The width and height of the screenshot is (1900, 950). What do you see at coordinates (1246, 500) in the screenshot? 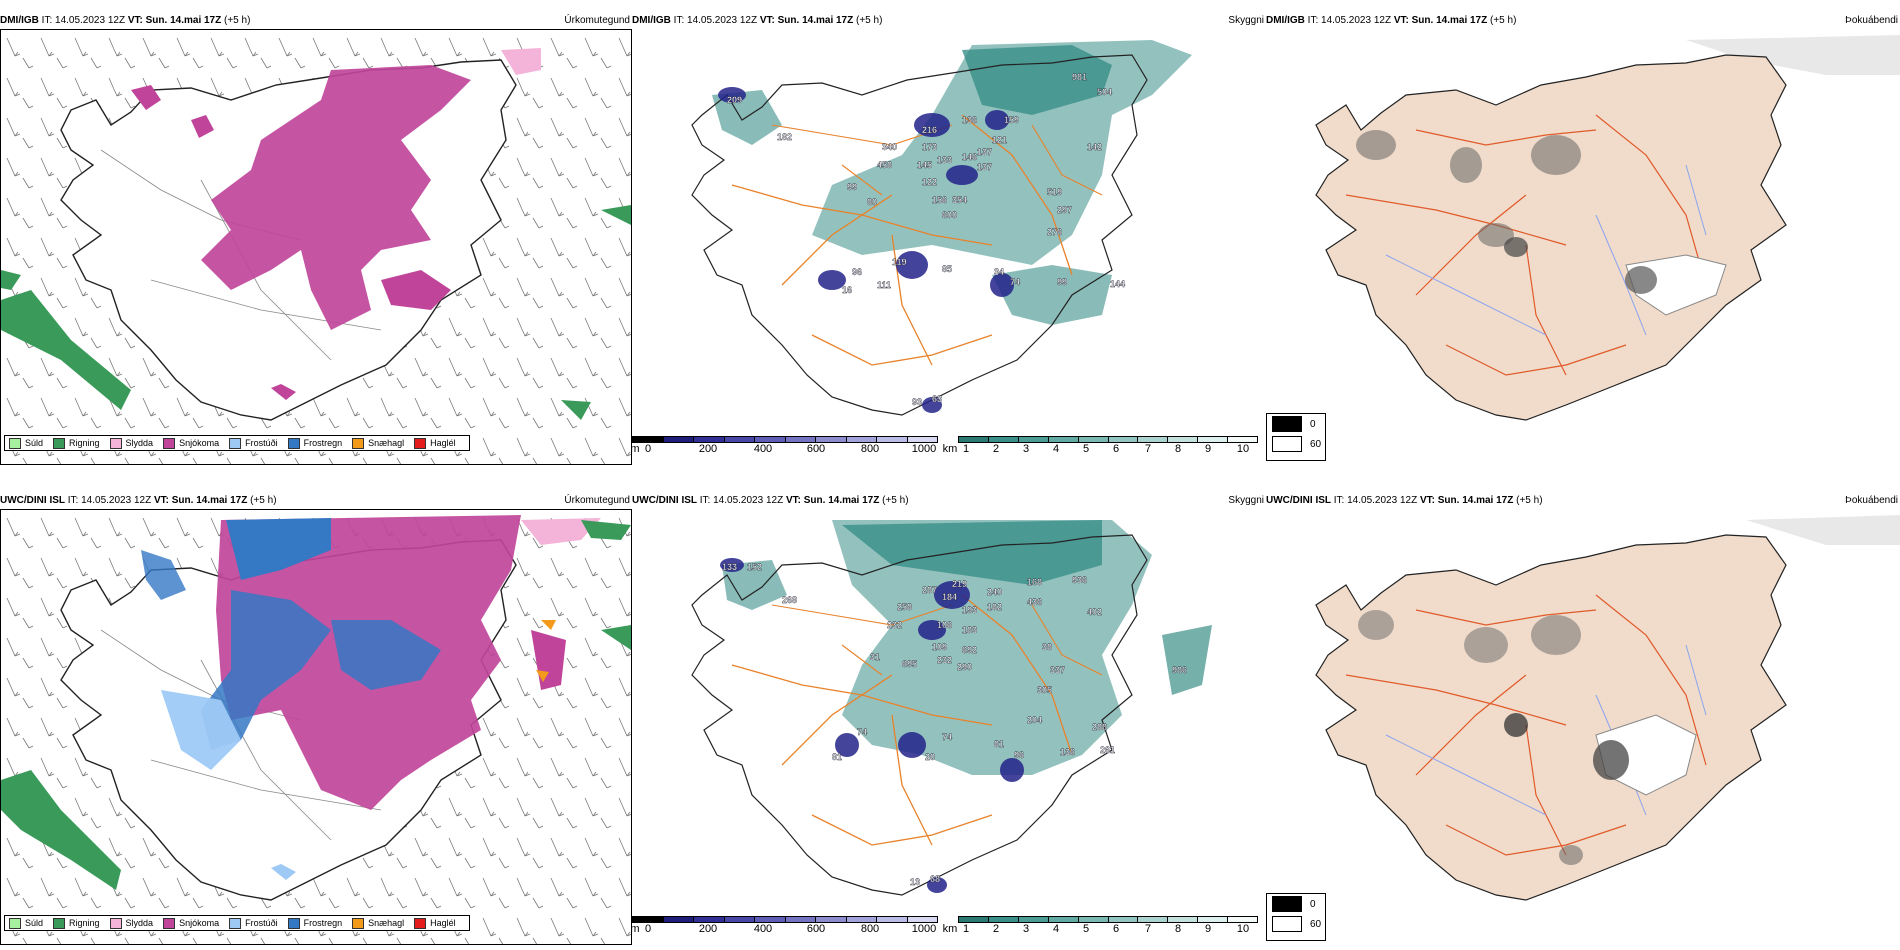
I see `panel-title: Skyggni` at bounding box center [1246, 500].